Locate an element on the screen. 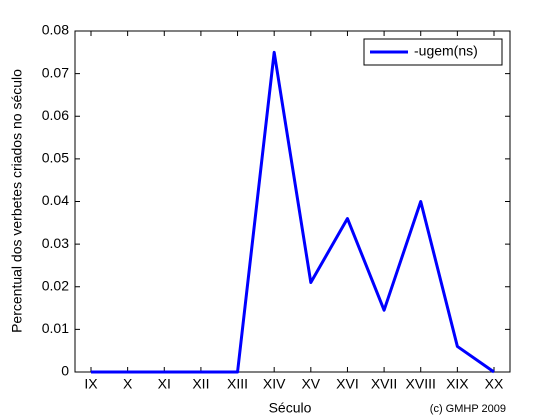 The height and width of the screenshot is (420, 560). y-tick-label: 0.03 is located at coordinates (55, 243).